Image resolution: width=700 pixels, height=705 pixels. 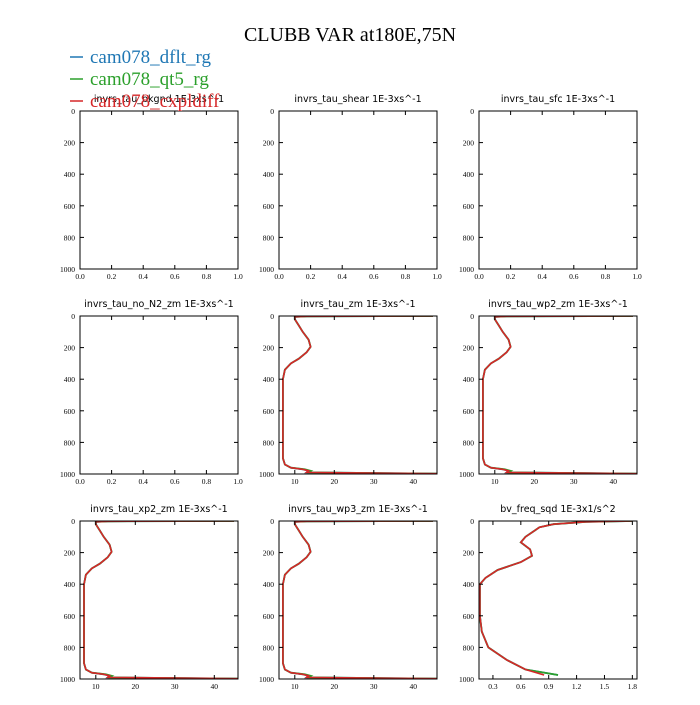 I want to click on legend-item-2: cam078_qt5_rg, so click(x=139, y=79).